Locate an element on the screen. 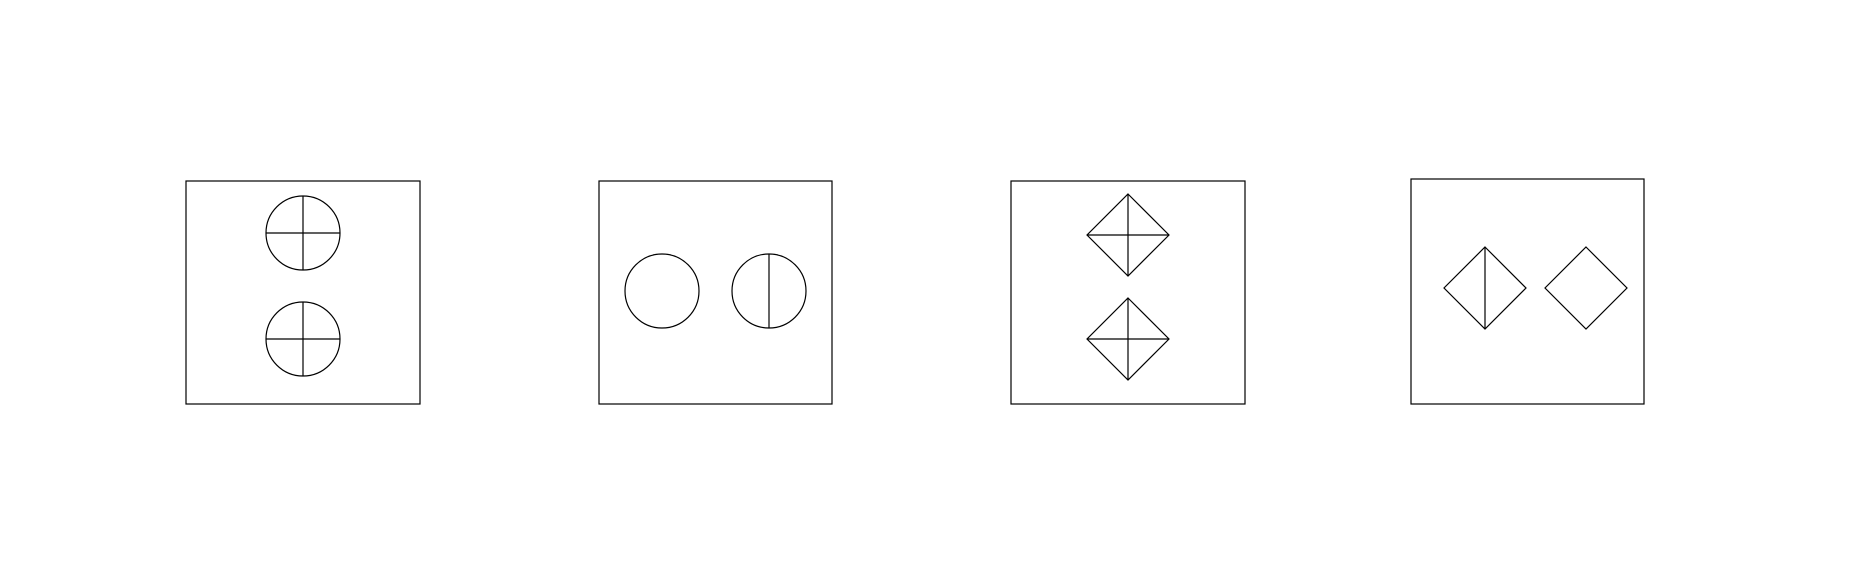 This screenshot has height=585, width=1861. diamond-shape is located at coordinates (1586, 288).